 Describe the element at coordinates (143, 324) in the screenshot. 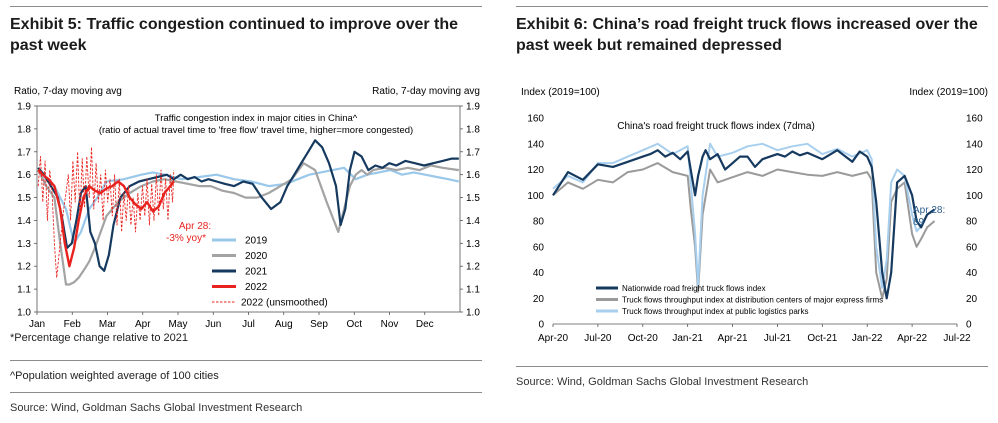

I see `left-xtick-label: Apr` at that location.